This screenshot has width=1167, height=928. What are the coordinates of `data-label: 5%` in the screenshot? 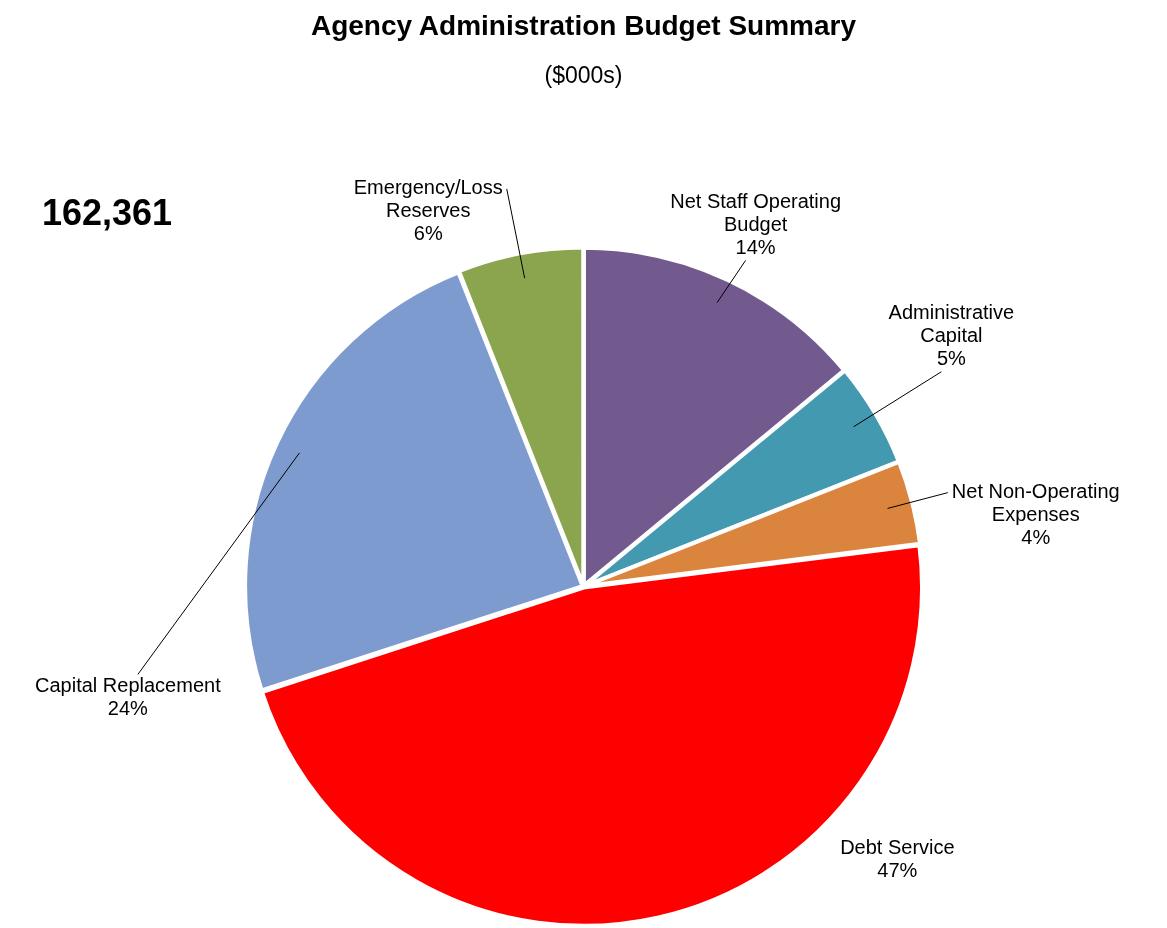 It's located at (951, 358).